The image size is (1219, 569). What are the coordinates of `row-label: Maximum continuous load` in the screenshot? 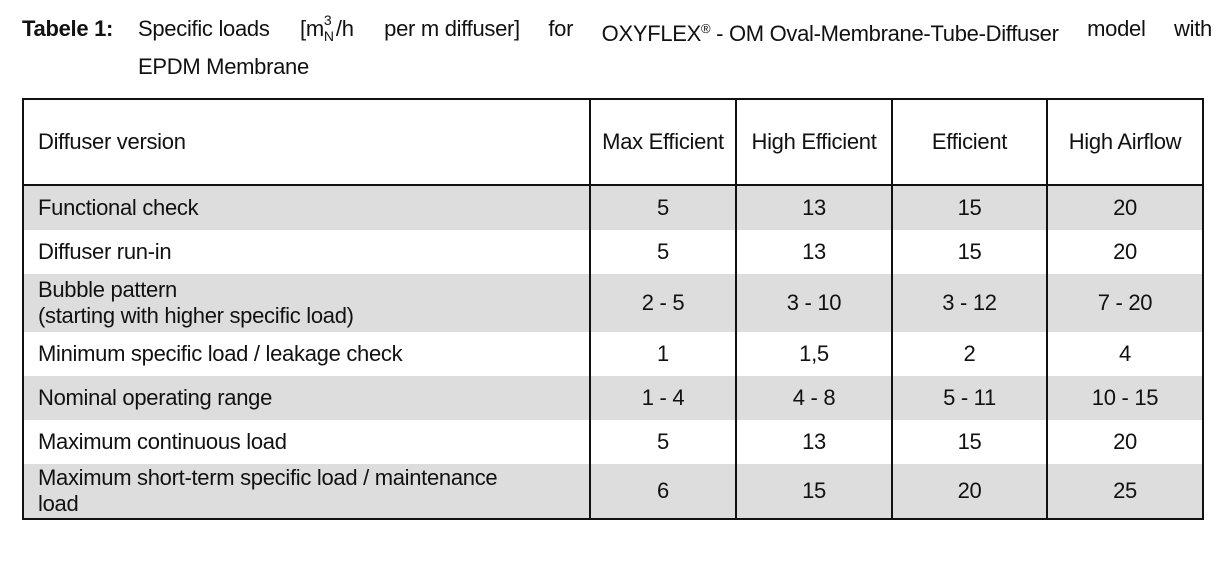 It's located at (306, 442).